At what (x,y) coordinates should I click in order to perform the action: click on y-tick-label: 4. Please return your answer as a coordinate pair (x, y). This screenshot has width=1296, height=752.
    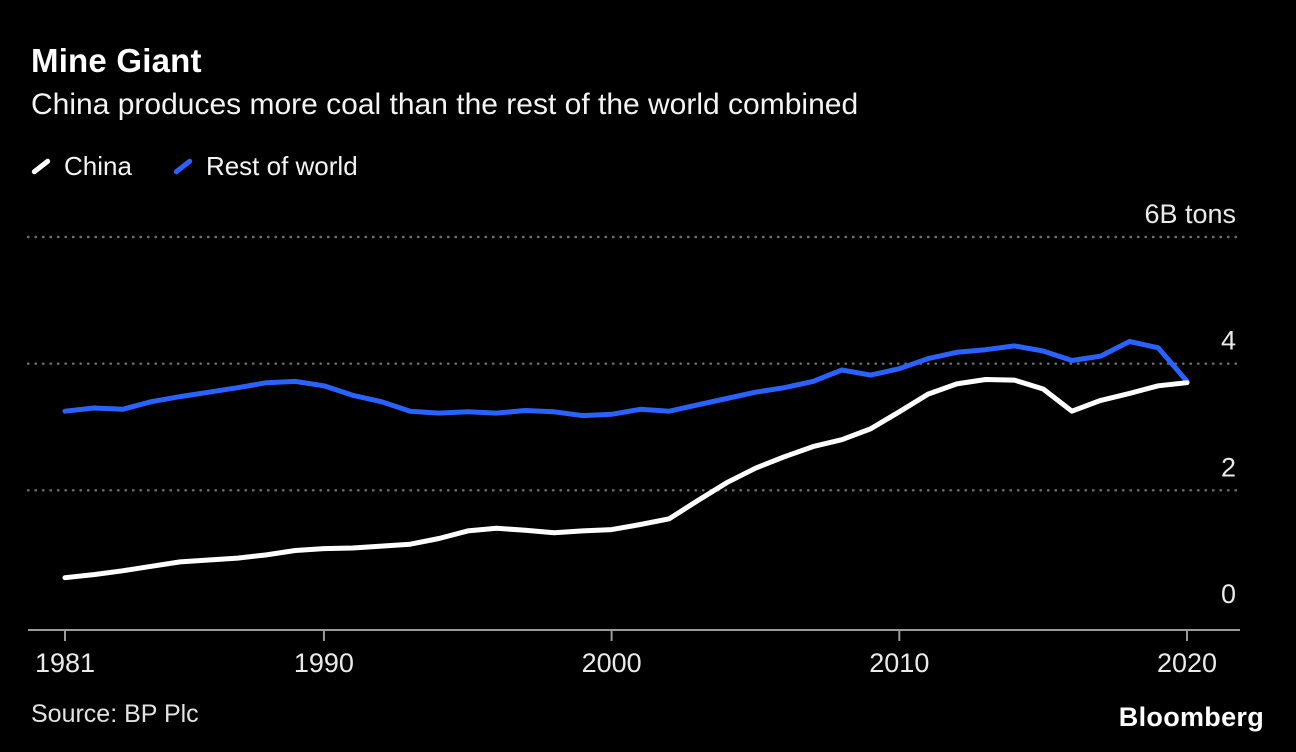
    Looking at the image, I should click on (1228, 341).